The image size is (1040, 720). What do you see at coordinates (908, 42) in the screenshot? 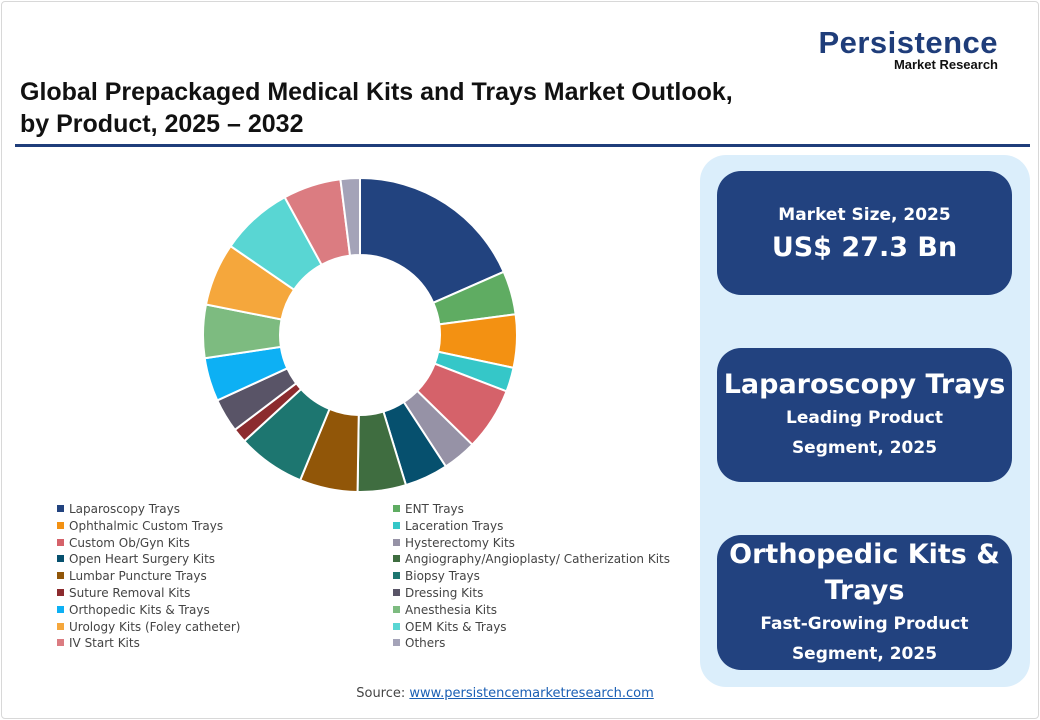
I see `logo-main: Persistence` at bounding box center [908, 42].